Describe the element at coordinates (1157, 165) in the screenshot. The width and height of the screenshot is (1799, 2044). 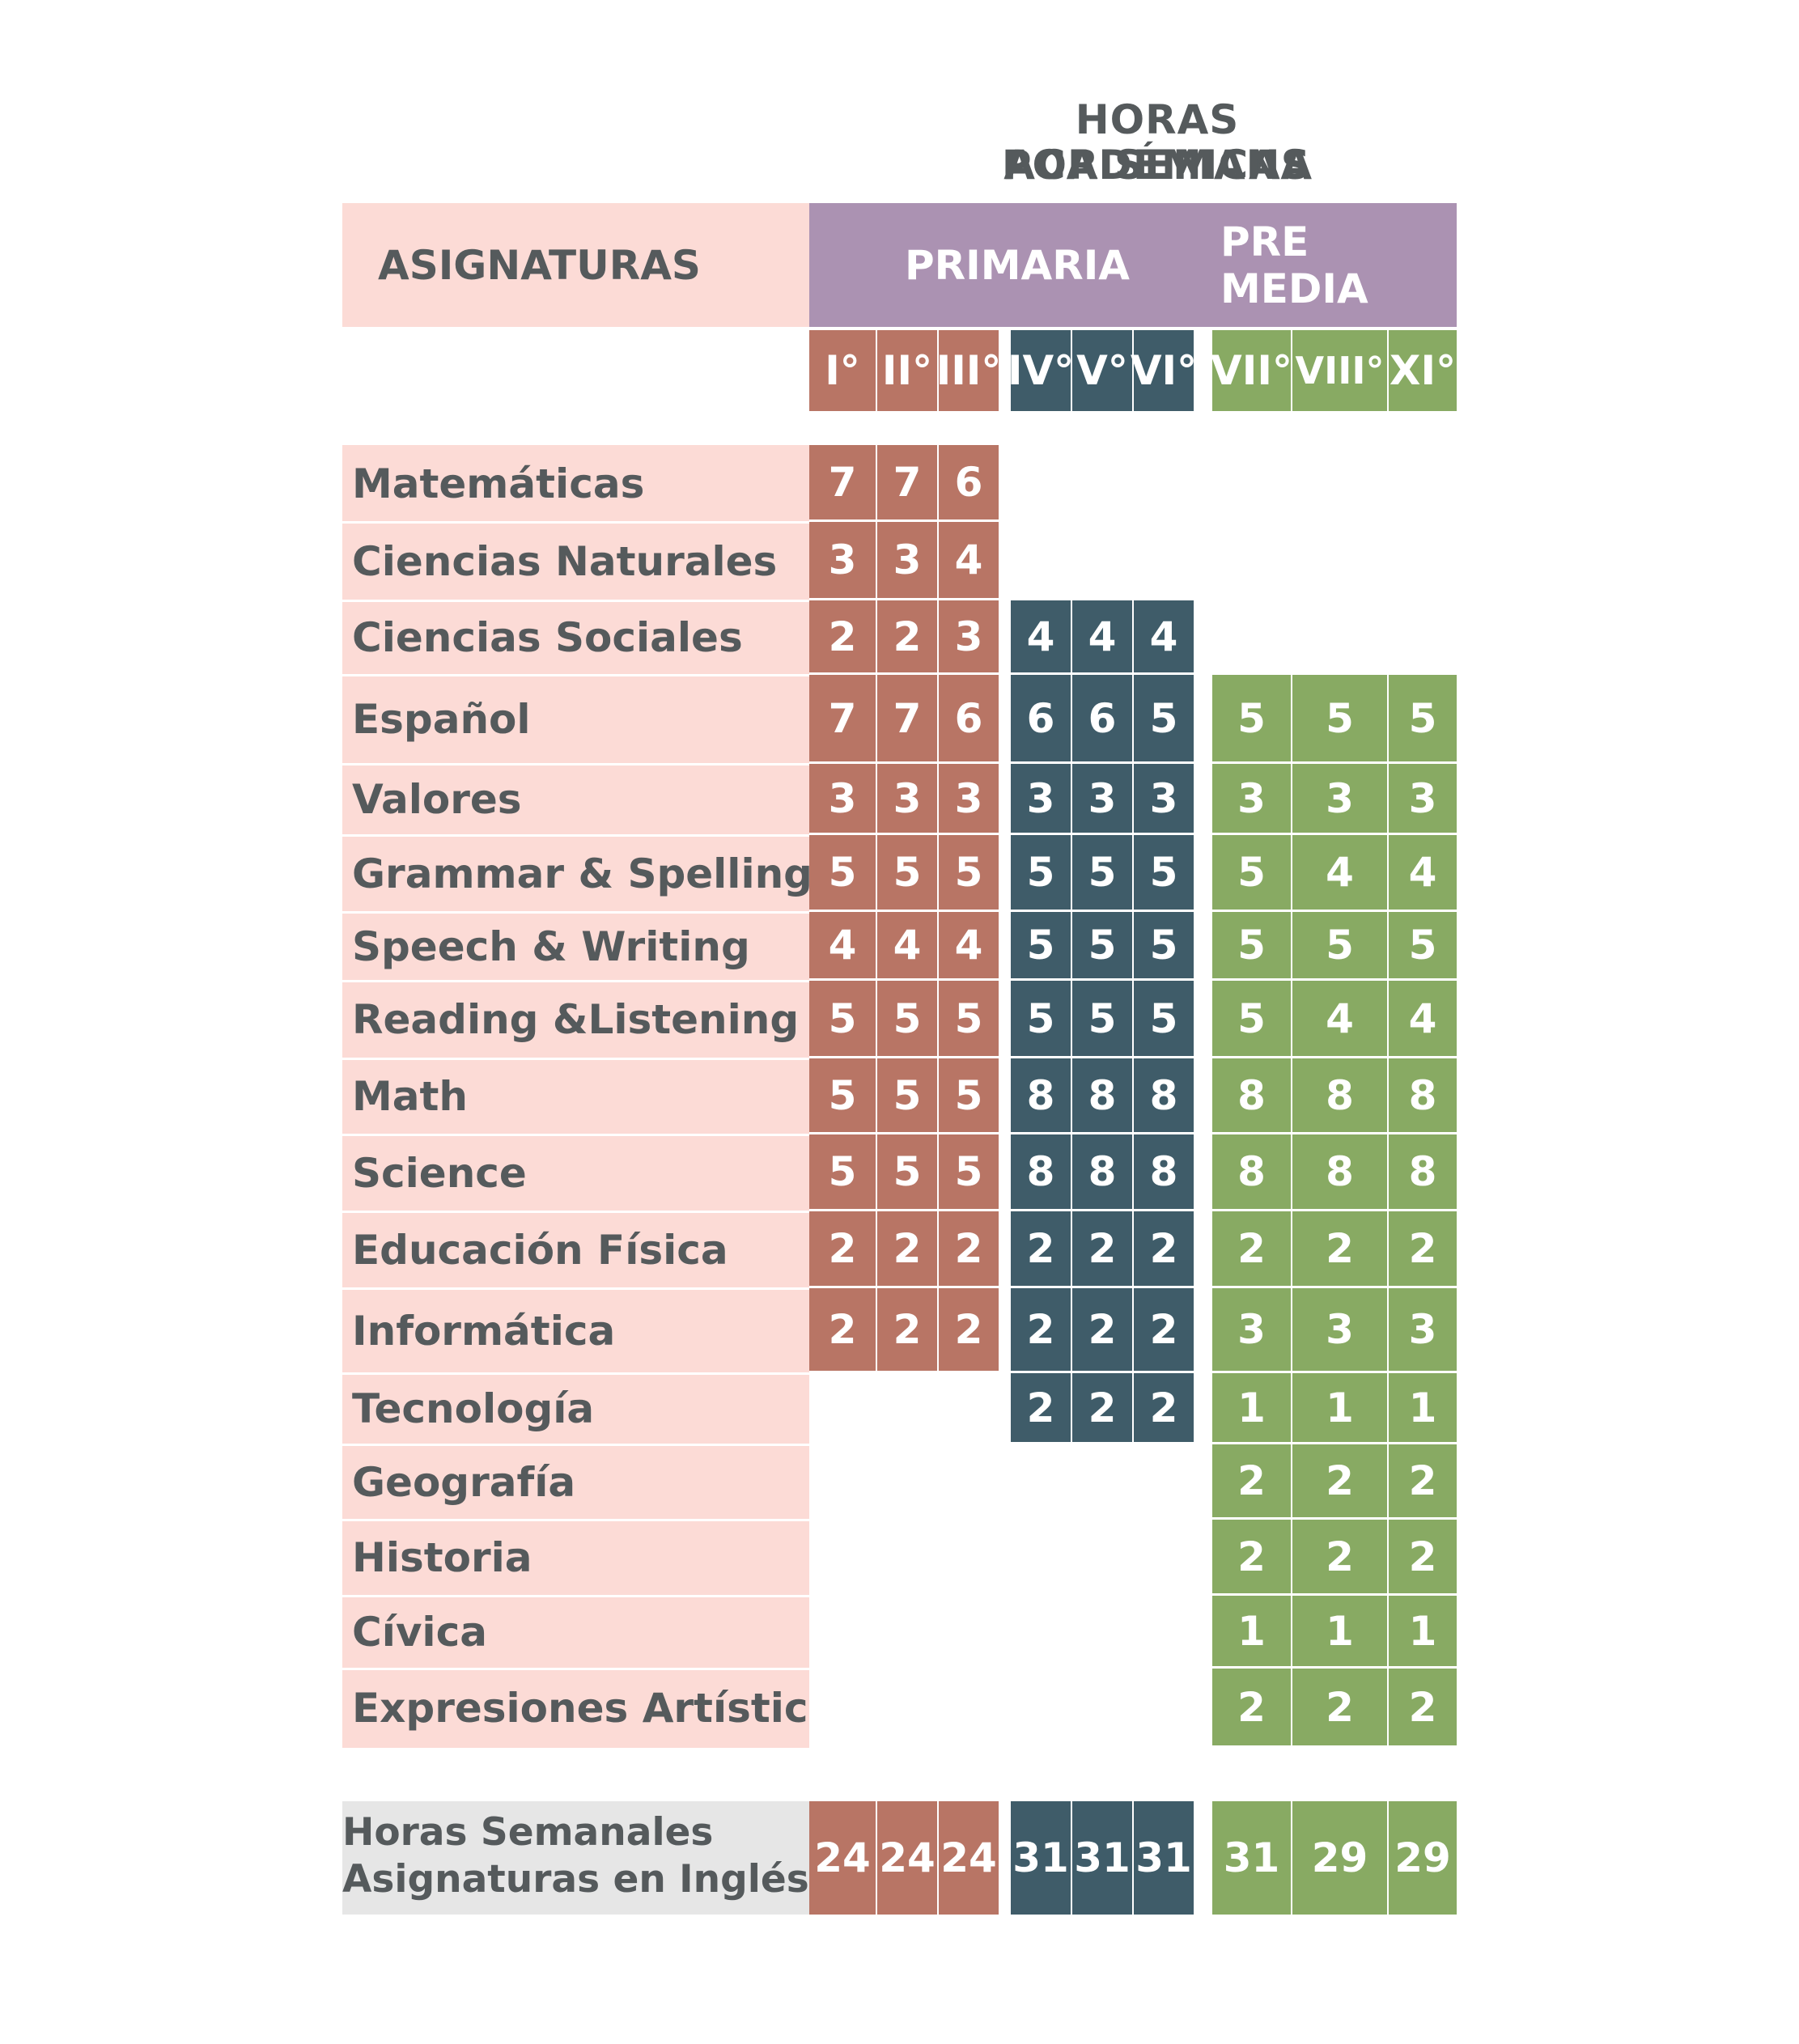
I see `table-title-line-2: POR SEMANA` at that location.